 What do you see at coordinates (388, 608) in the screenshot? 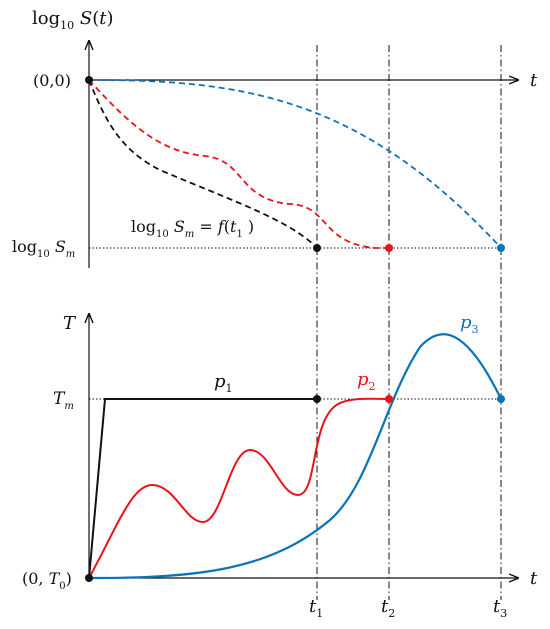
I see `t2-label: t2` at bounding box center [388, 608].